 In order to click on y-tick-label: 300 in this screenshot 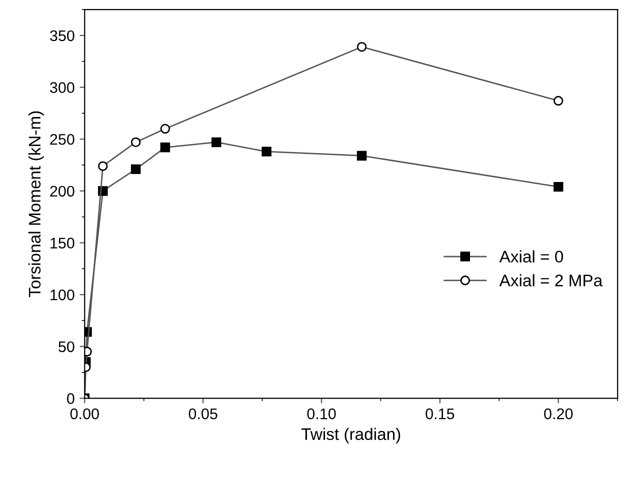, I will do `click(62, 87)`.